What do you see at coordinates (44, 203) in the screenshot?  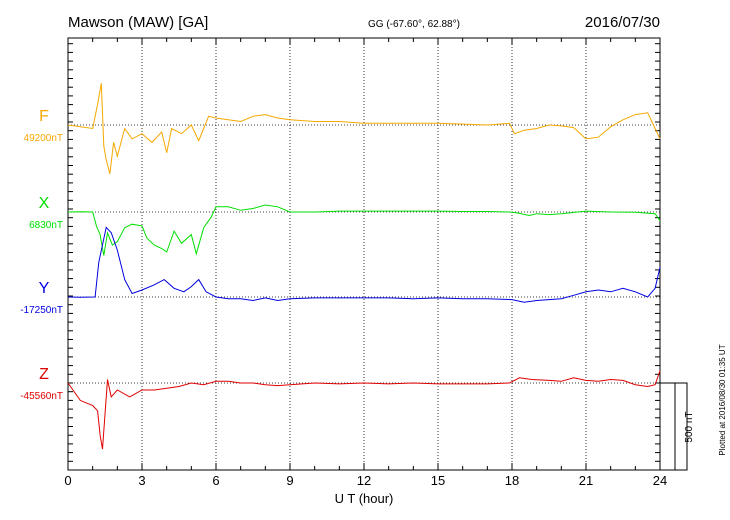 I see `series-name-x: X` at bounding box center [44, 203].